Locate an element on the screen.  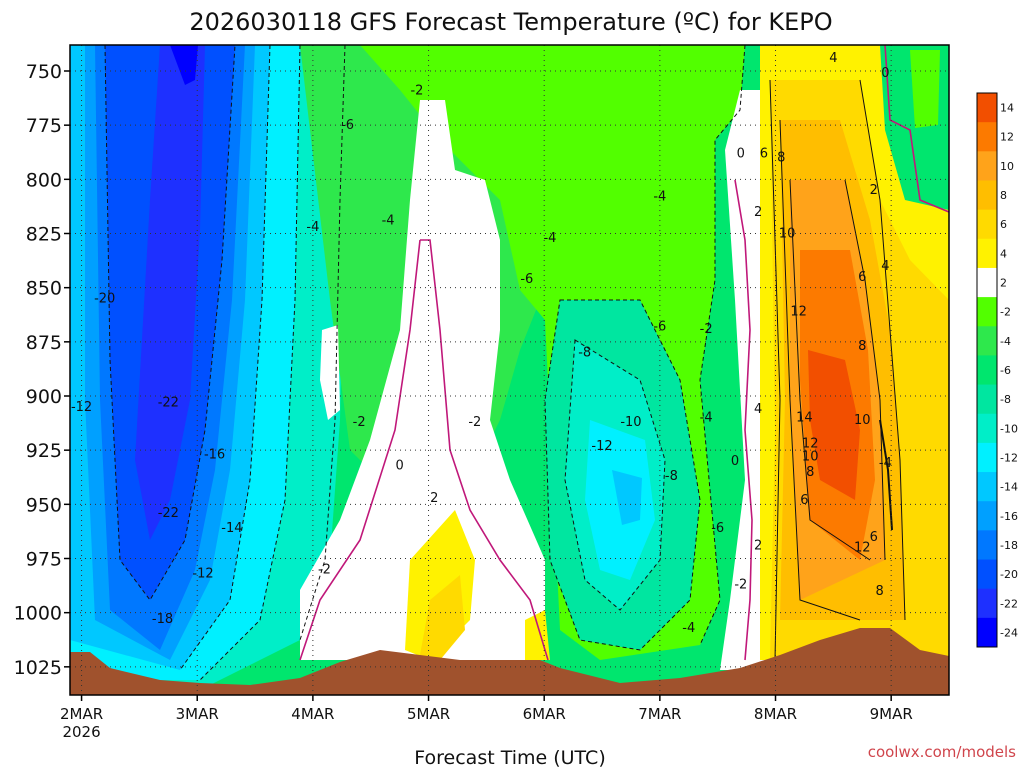
contour-zero-line is located at coordinates (484, 450).